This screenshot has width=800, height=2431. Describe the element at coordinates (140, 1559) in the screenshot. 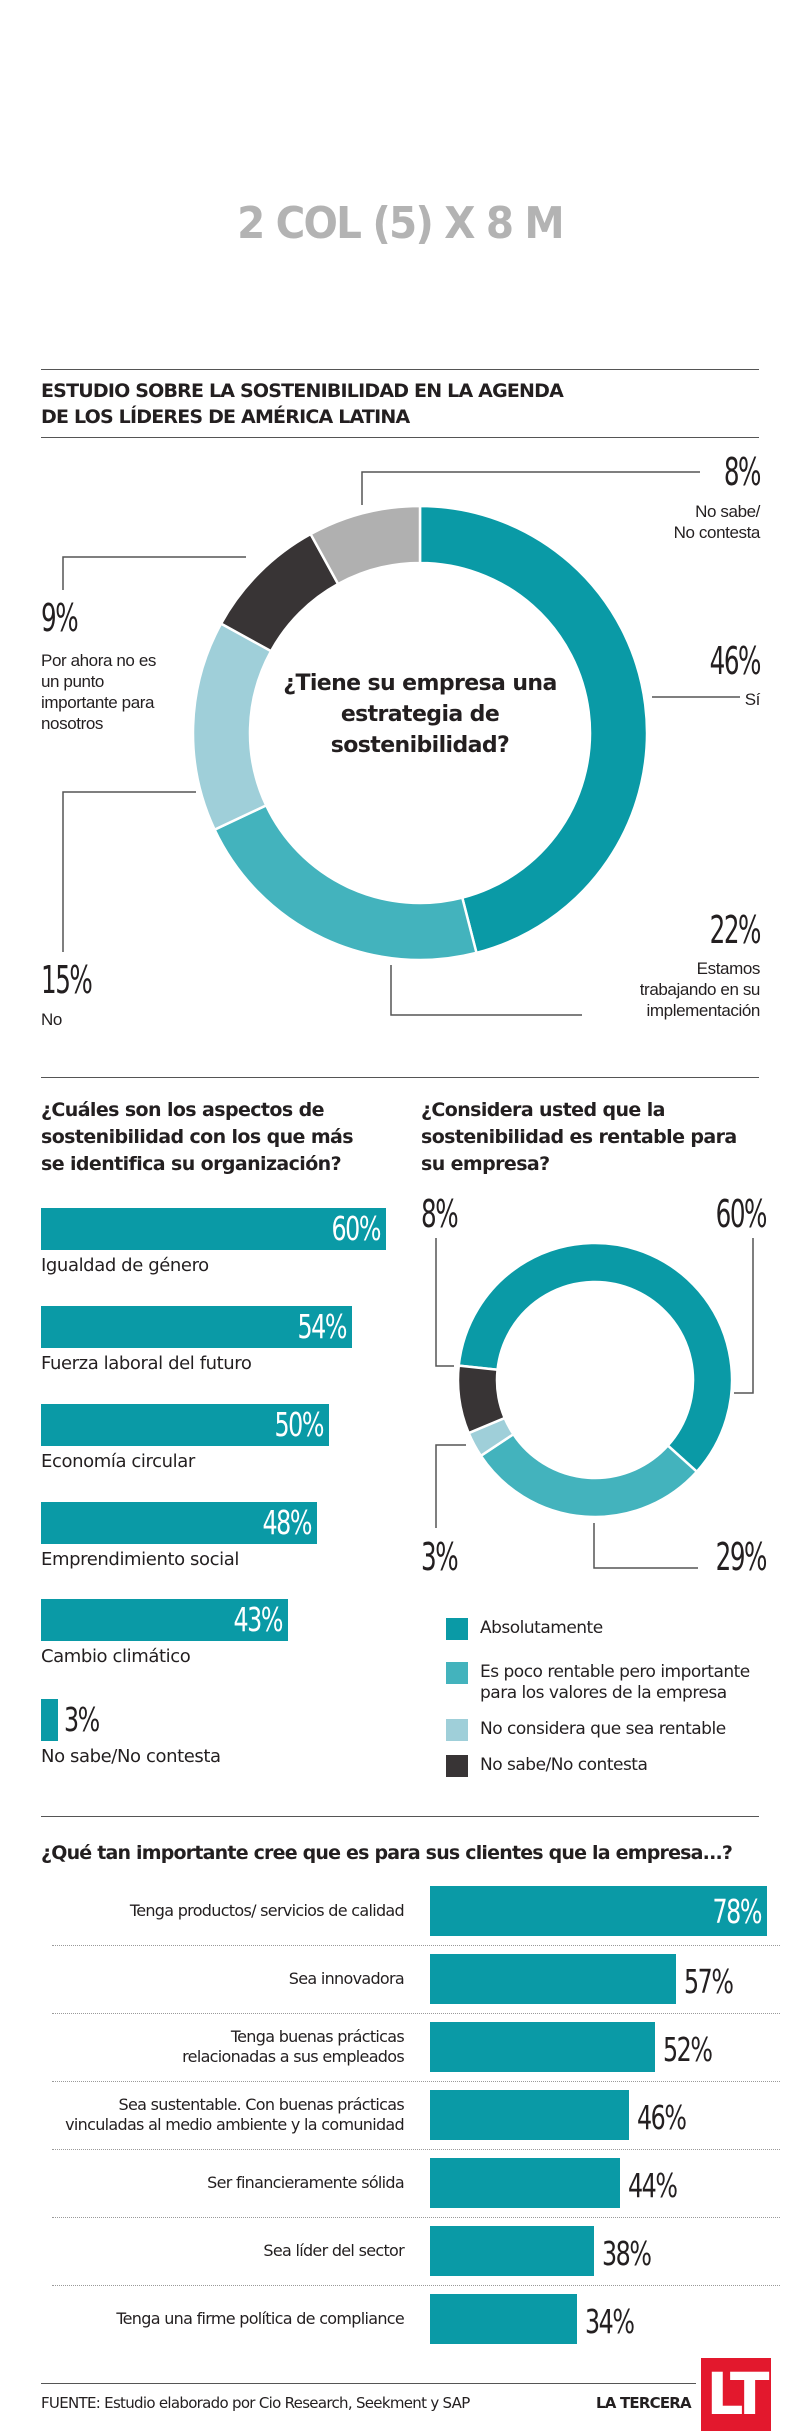

I see `aspect-bar-label: Emprendimiento social` at that location.